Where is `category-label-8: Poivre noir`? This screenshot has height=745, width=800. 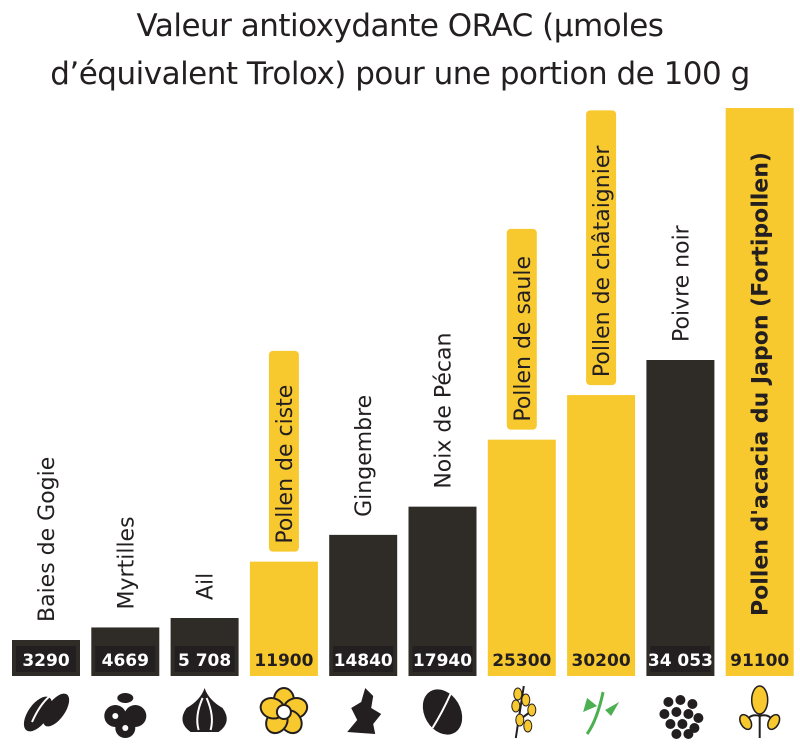
category-label-8: Poivre noir is located at coordinates (681, 283).